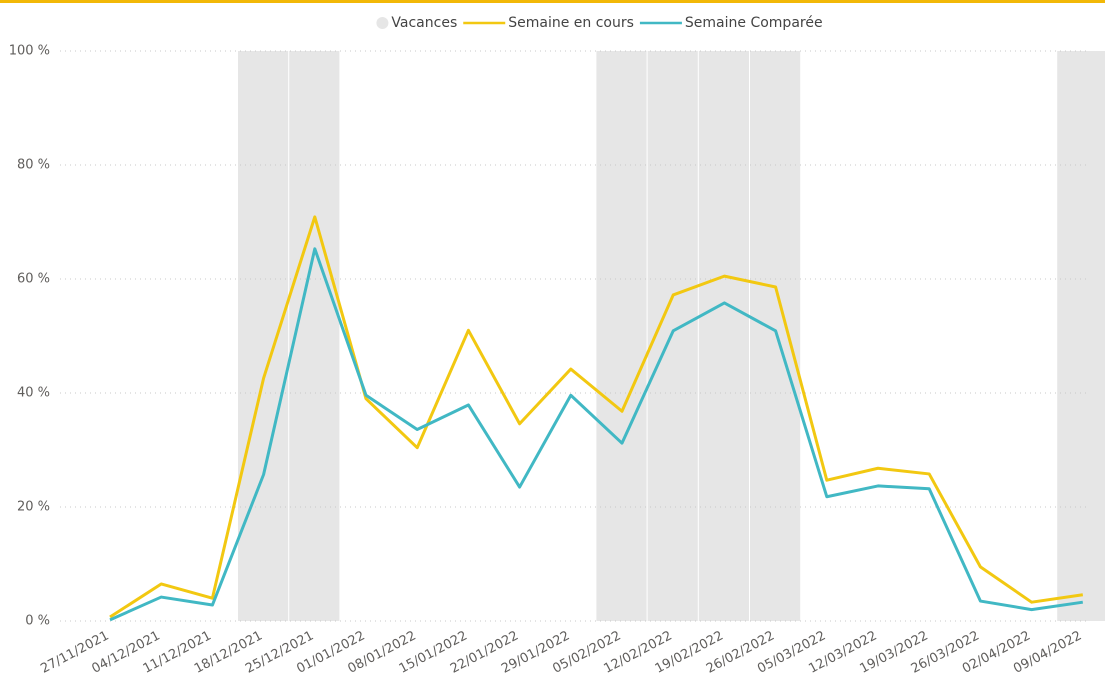  I want to click on y-tick-label: 40 %, so click(33, 393).